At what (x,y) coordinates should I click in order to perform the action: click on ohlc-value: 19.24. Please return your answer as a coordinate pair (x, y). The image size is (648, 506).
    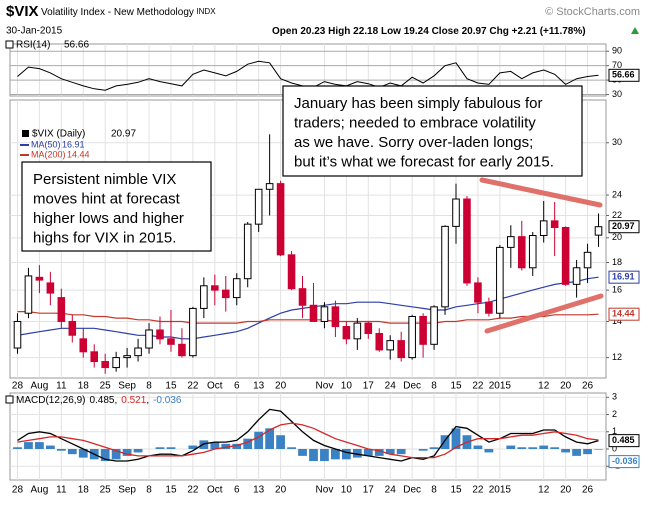
    Looking at the image, I should click on (416, 31).